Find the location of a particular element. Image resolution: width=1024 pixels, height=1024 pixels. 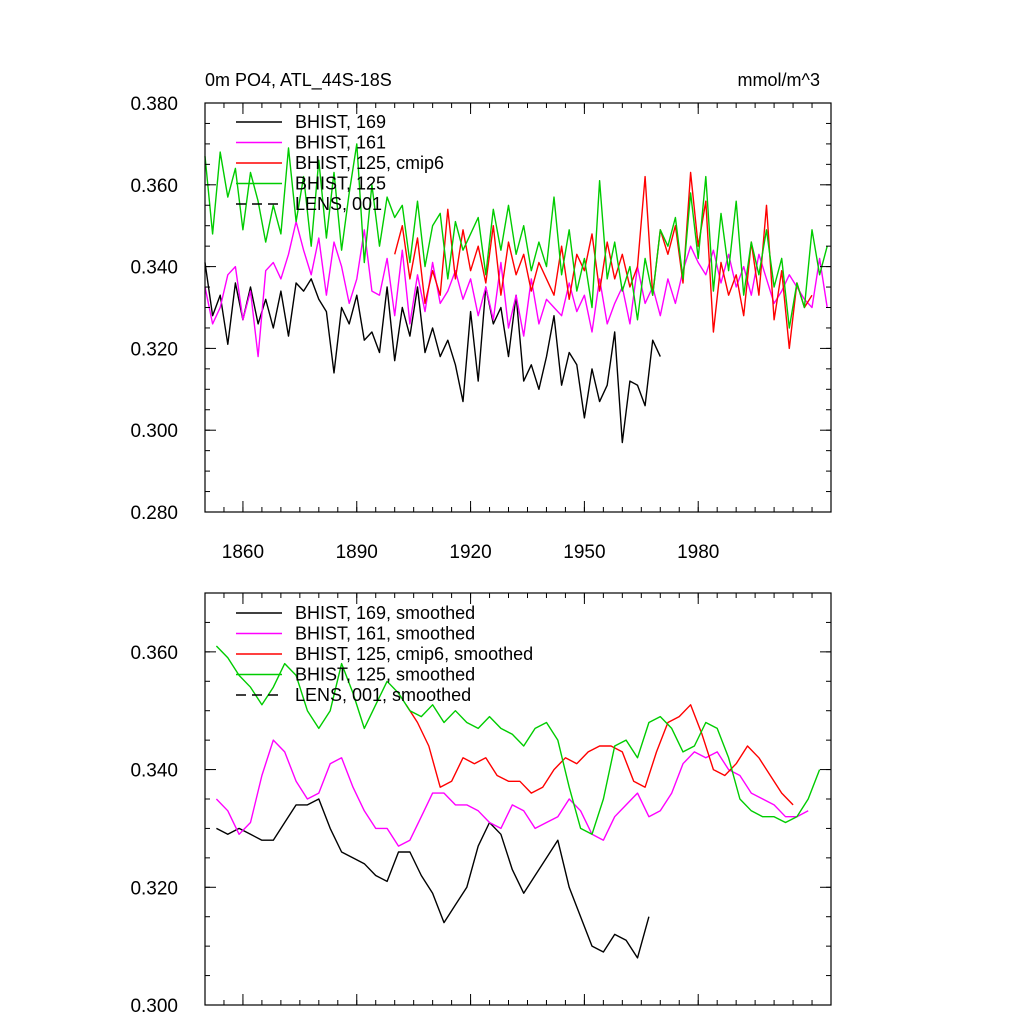

y-tick-label: 0.380 is located at coordinates (154, 104).